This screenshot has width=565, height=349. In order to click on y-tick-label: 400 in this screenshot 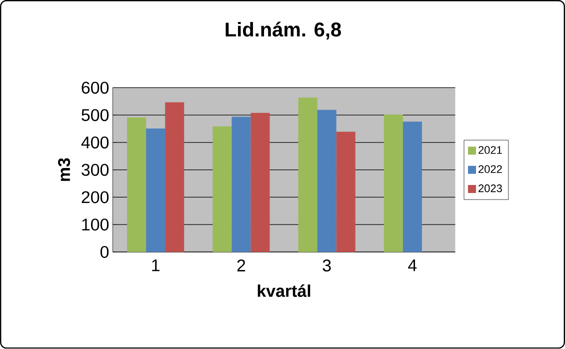, I will do `click(95, 142)`.